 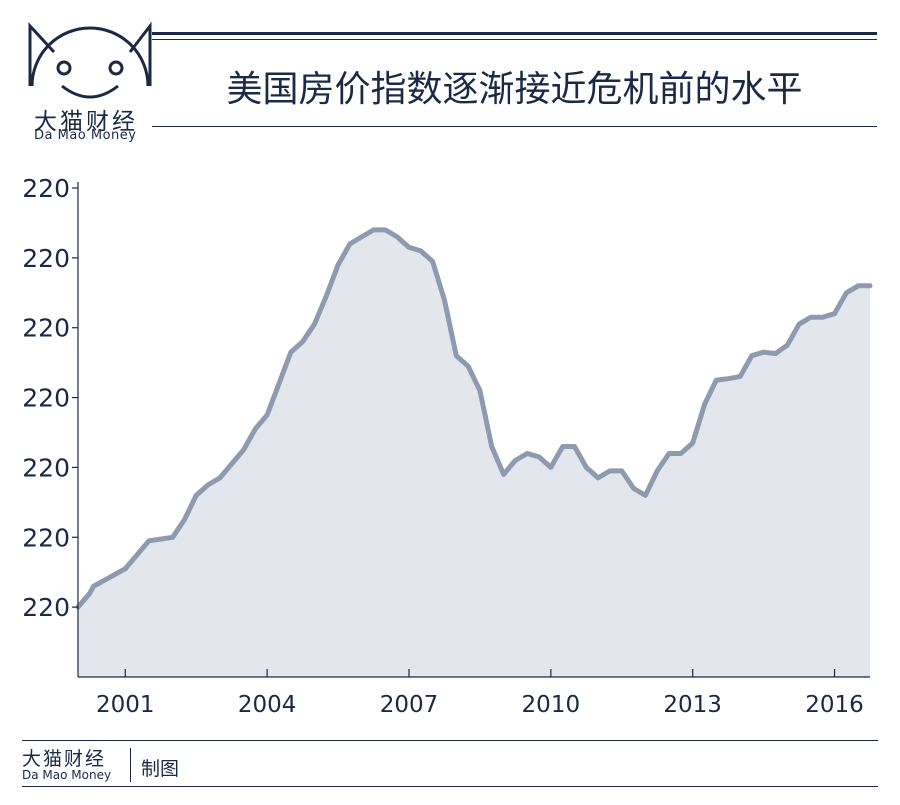 What do you see at coordinates (514, 126) in the screenshot?
I see `header-rule-bottom` at bounding box center [514, 126].